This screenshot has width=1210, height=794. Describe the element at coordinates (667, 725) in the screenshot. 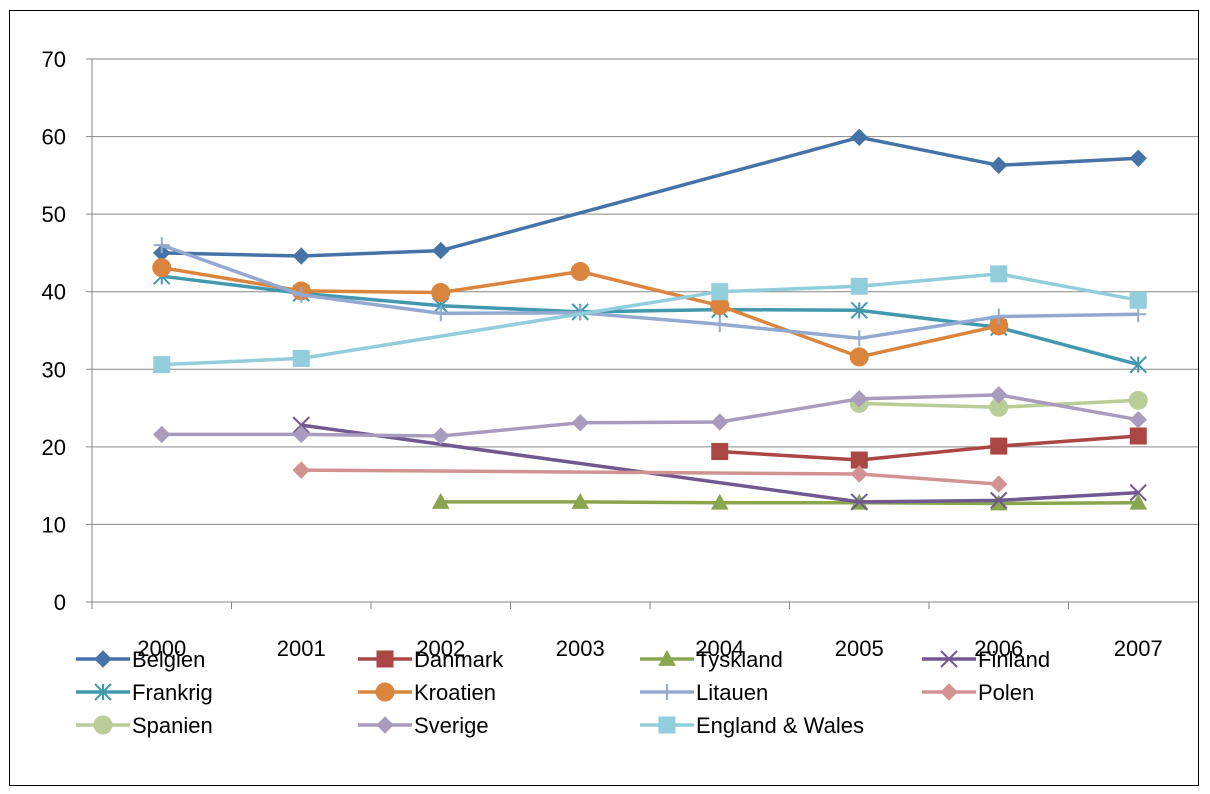

I see `legend-marker-england-wales` at that location.